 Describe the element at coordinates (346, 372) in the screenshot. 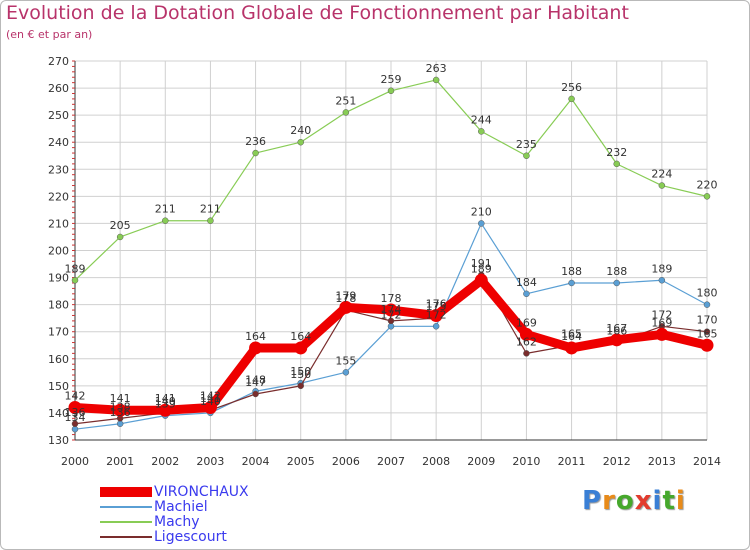

I see `point-machiel-2006` at that location.